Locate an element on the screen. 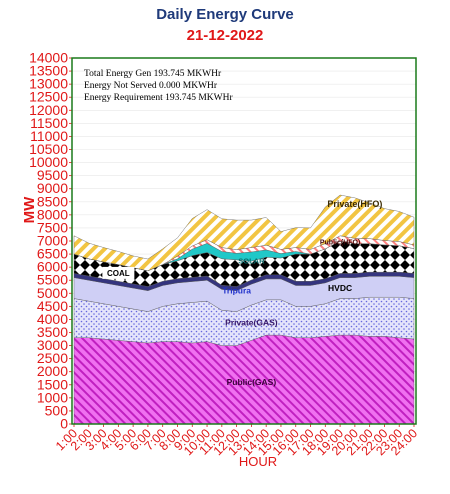 Image resolution: width=450 pixels, height=494 pixels. y-tick-label: 5500 is located at coordinates (52, 280).